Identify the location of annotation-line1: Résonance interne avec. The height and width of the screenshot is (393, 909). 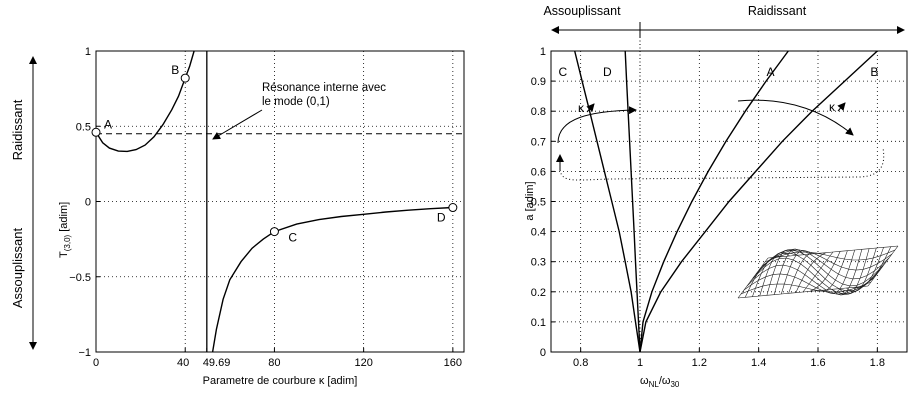
(324, 88).